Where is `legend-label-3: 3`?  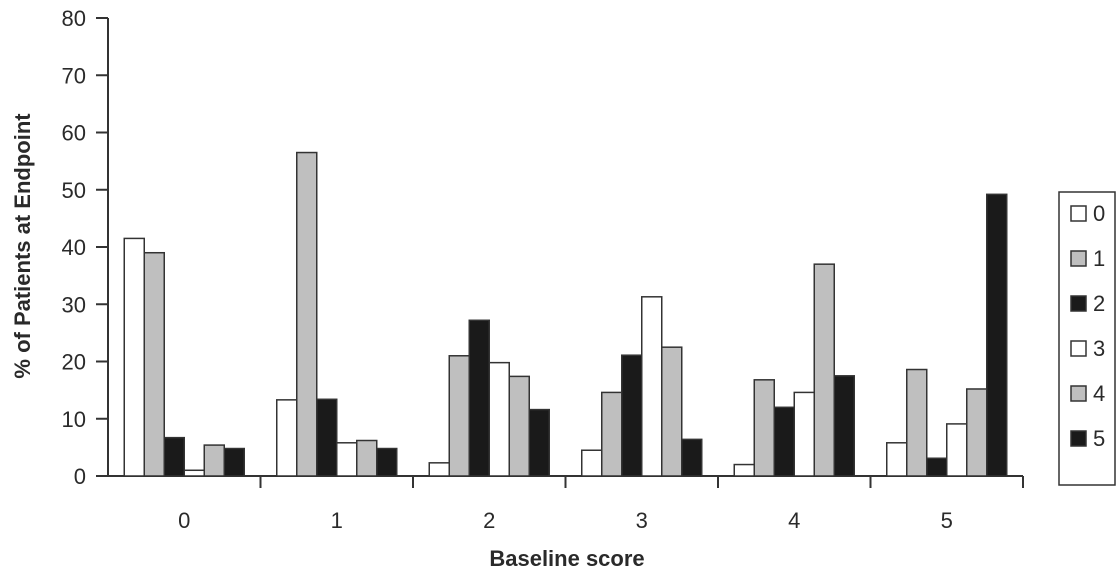 legend-label-3: 3 is located at coordinates (1099, 348).